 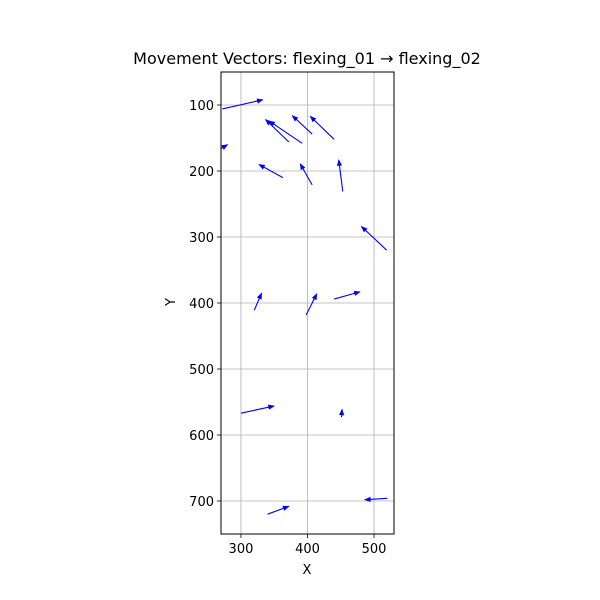 What do you see at coordinates (201, 172) in the screenshot?
I see `y-tick-label: 200` at bounding box center [201, 172].